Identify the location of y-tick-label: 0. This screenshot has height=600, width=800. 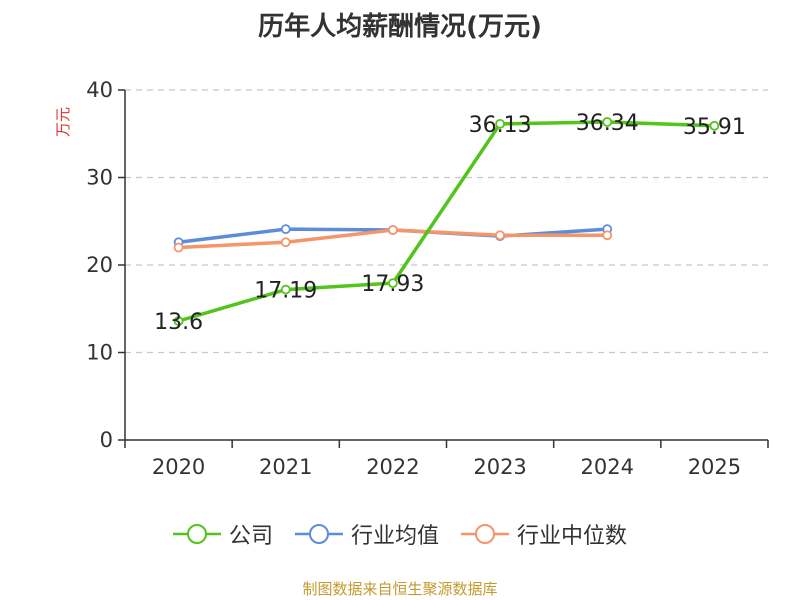
(106, 440).